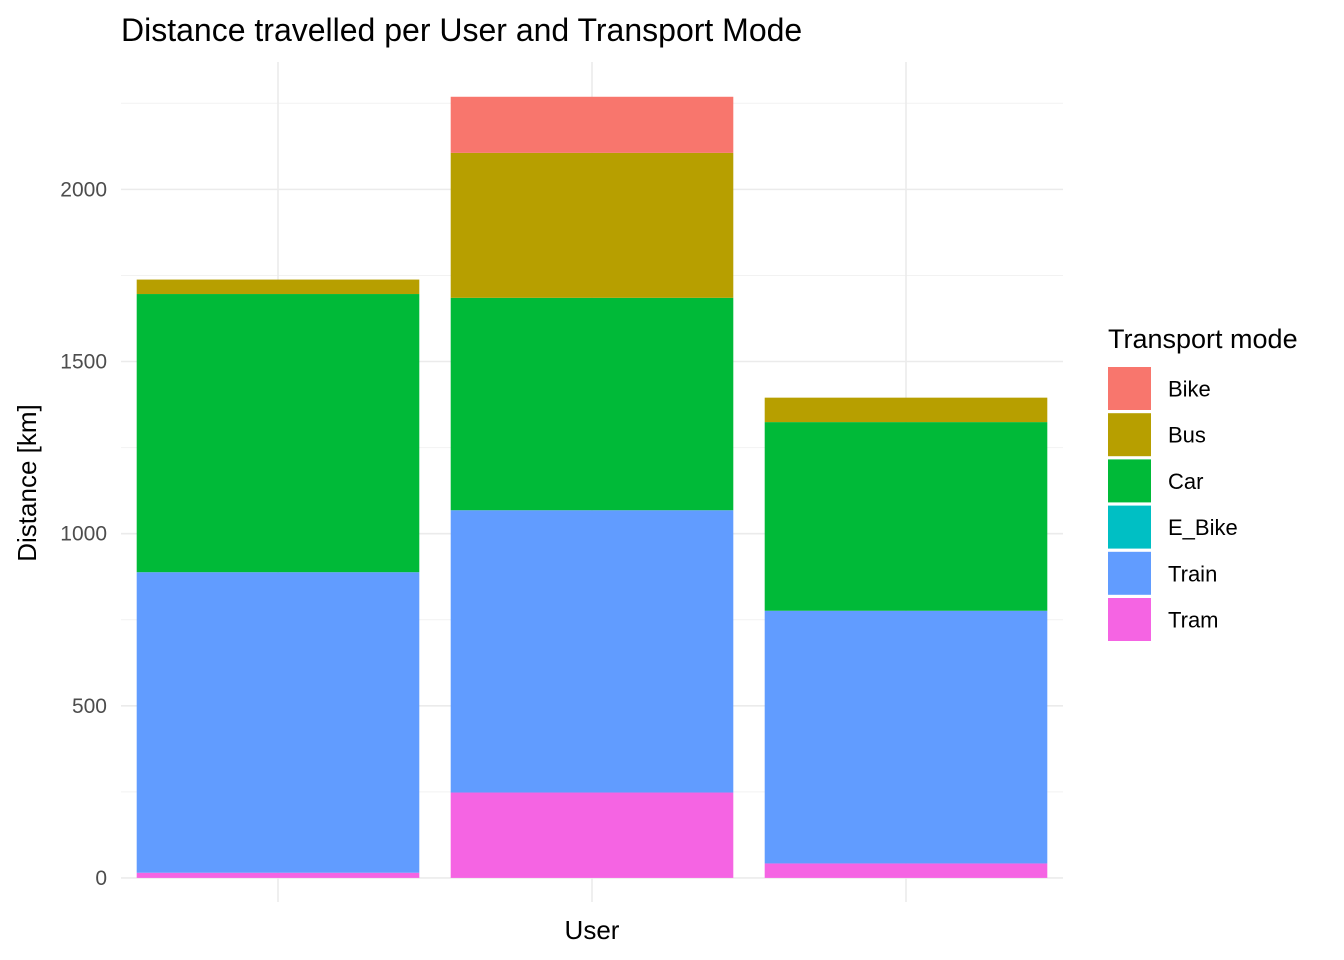 This screenshot has width=1344, height=960. Describe the element at coordinates (1129, 573) in the screenshot. I see `legend-key-train` at that location.